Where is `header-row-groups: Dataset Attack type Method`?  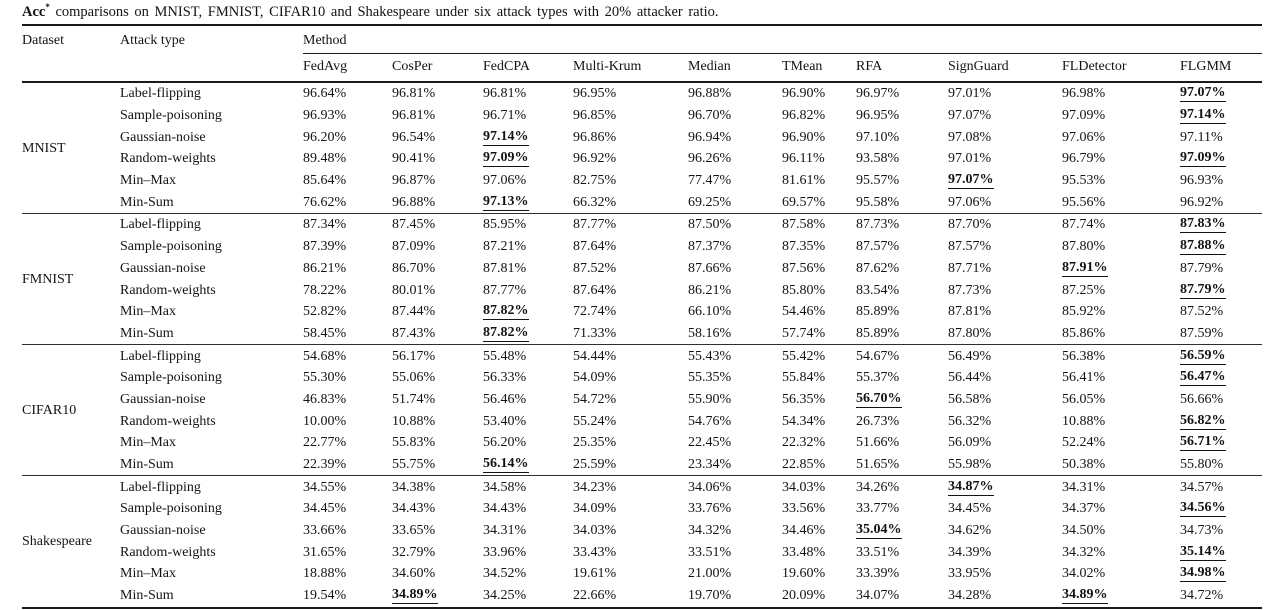
header-row-groups: Dataset Attack type Method is located at coordinates (642, 39).